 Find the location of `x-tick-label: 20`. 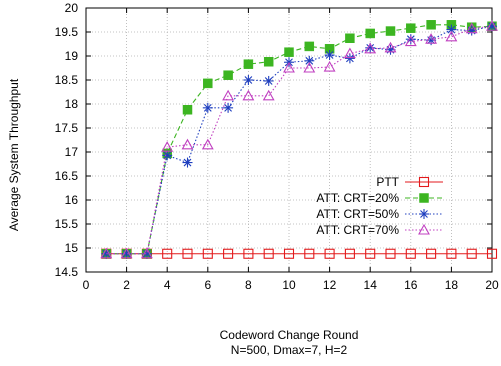

x-tick-label: 20 is located at coordinates (492, 285).